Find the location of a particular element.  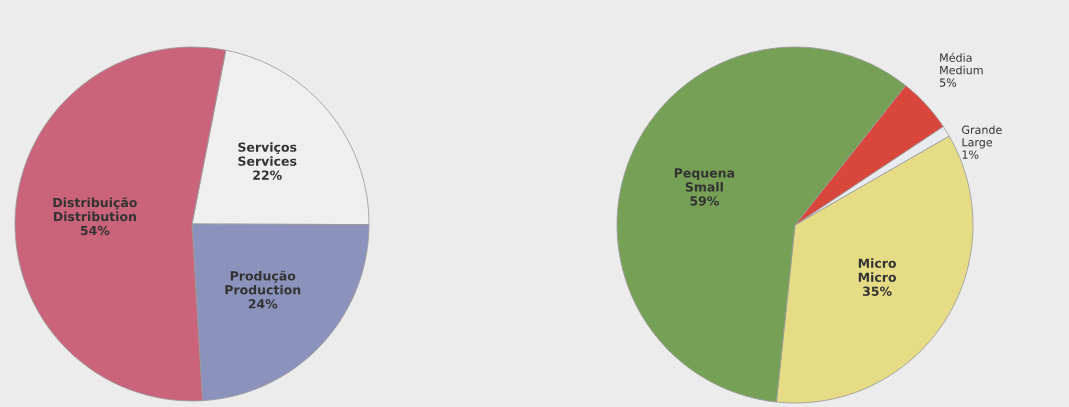

slice-label: Distribuição Distribution is located at coordinates (95, 209).